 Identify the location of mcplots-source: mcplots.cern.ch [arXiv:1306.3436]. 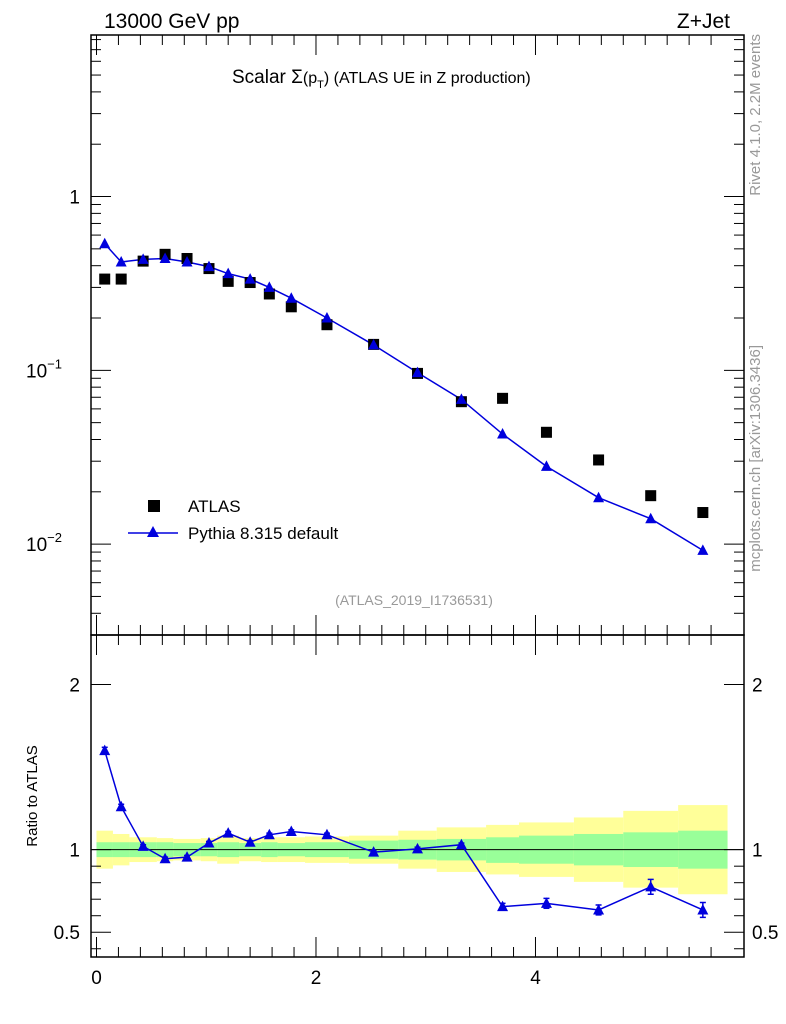
(755, 458).